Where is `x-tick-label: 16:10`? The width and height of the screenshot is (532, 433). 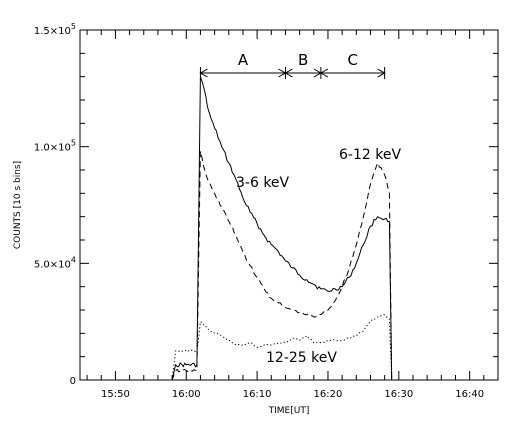 x-tick-label: 16:10 is located at coordinates (257, 394).